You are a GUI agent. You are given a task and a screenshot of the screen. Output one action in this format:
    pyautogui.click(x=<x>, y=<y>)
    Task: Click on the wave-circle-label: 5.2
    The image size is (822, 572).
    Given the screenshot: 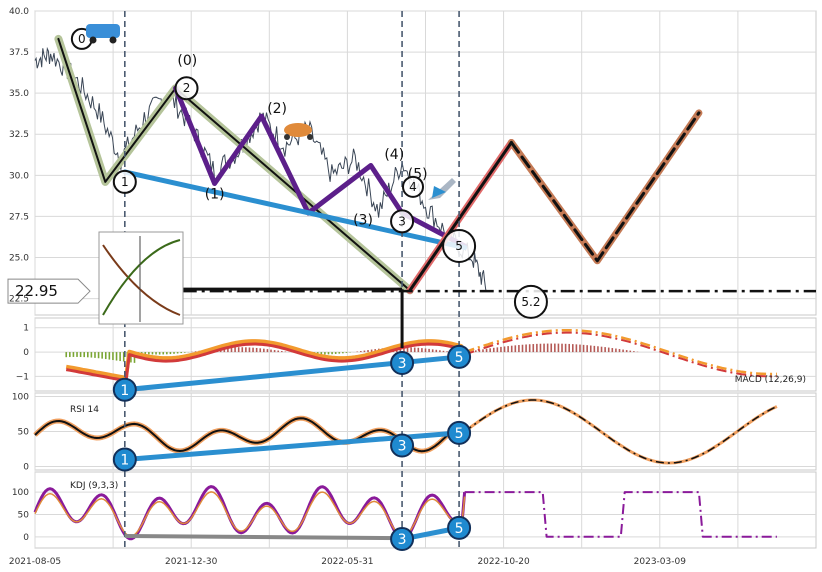 What is the action you would take?
    pyautogui.click(x=530, y=302)
    